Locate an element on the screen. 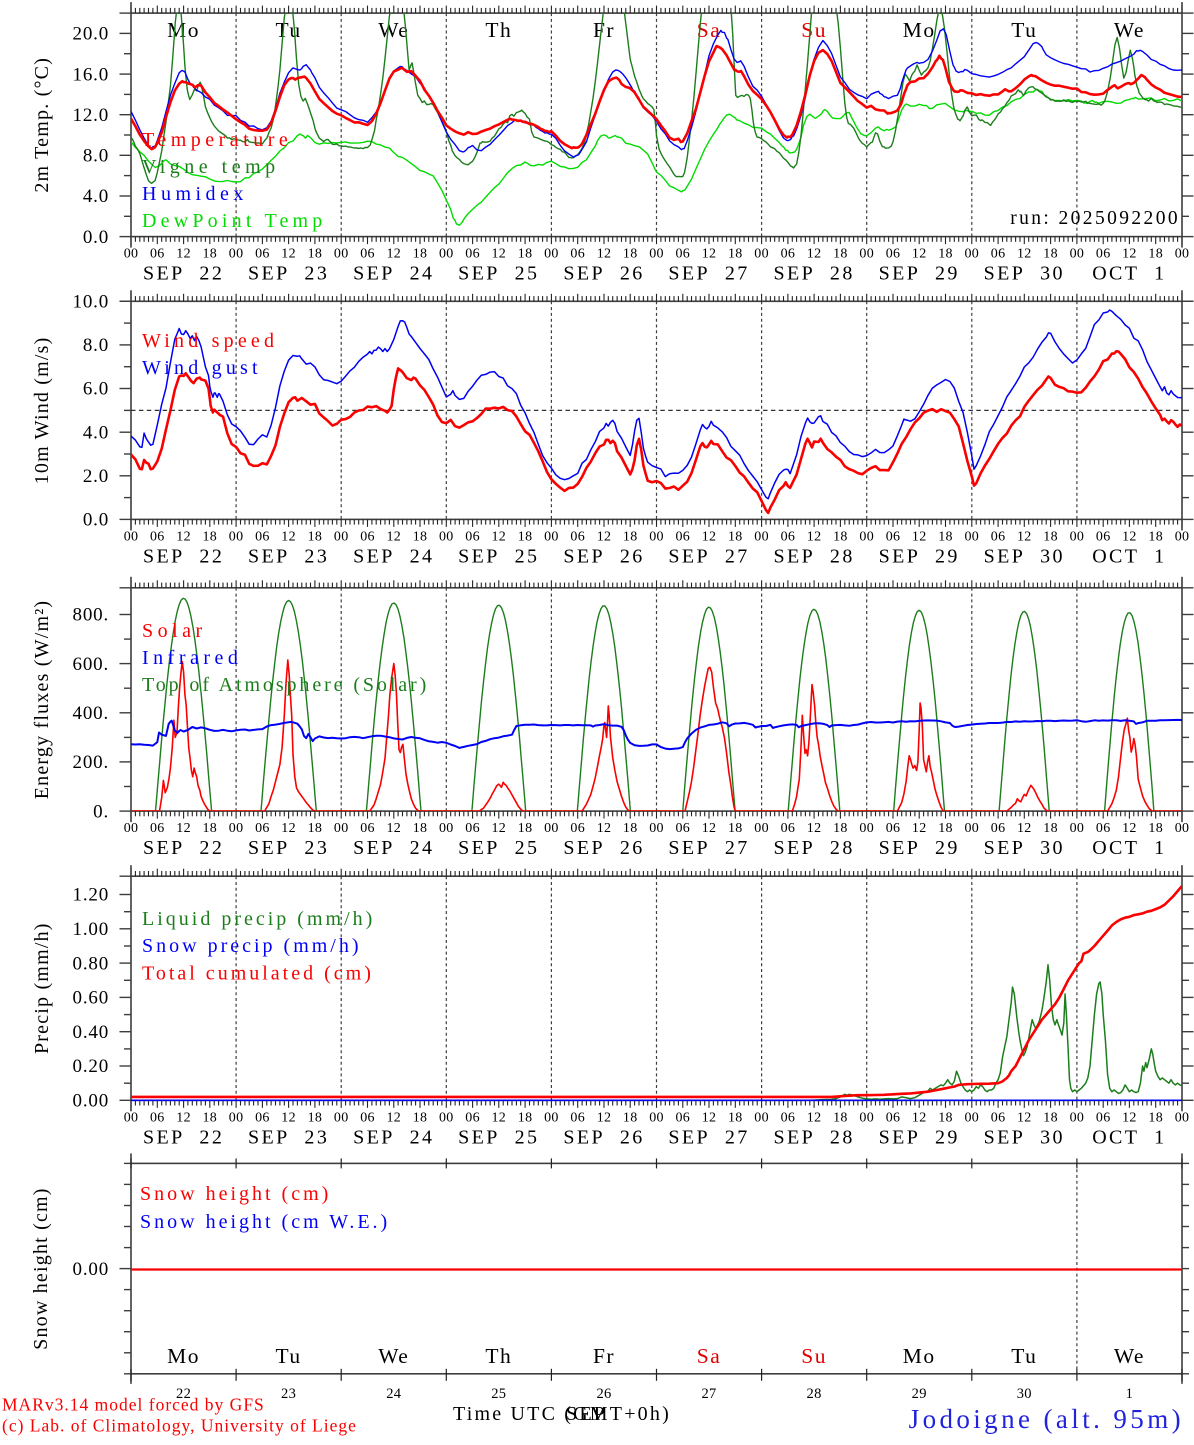 Image resolution: width=1194 pixels, height=1445 pixels. svg-text: Total cumulated (cm) is located at coordinates (258, 974).